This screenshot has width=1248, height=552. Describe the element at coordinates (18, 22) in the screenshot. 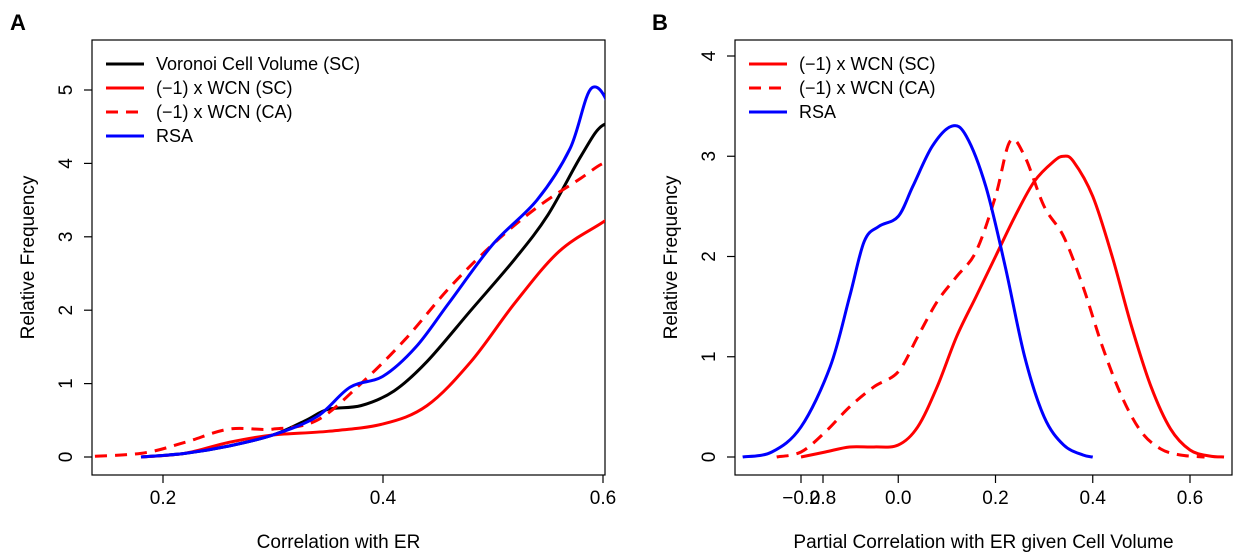

I see `panel-letter-a: A` at that location.